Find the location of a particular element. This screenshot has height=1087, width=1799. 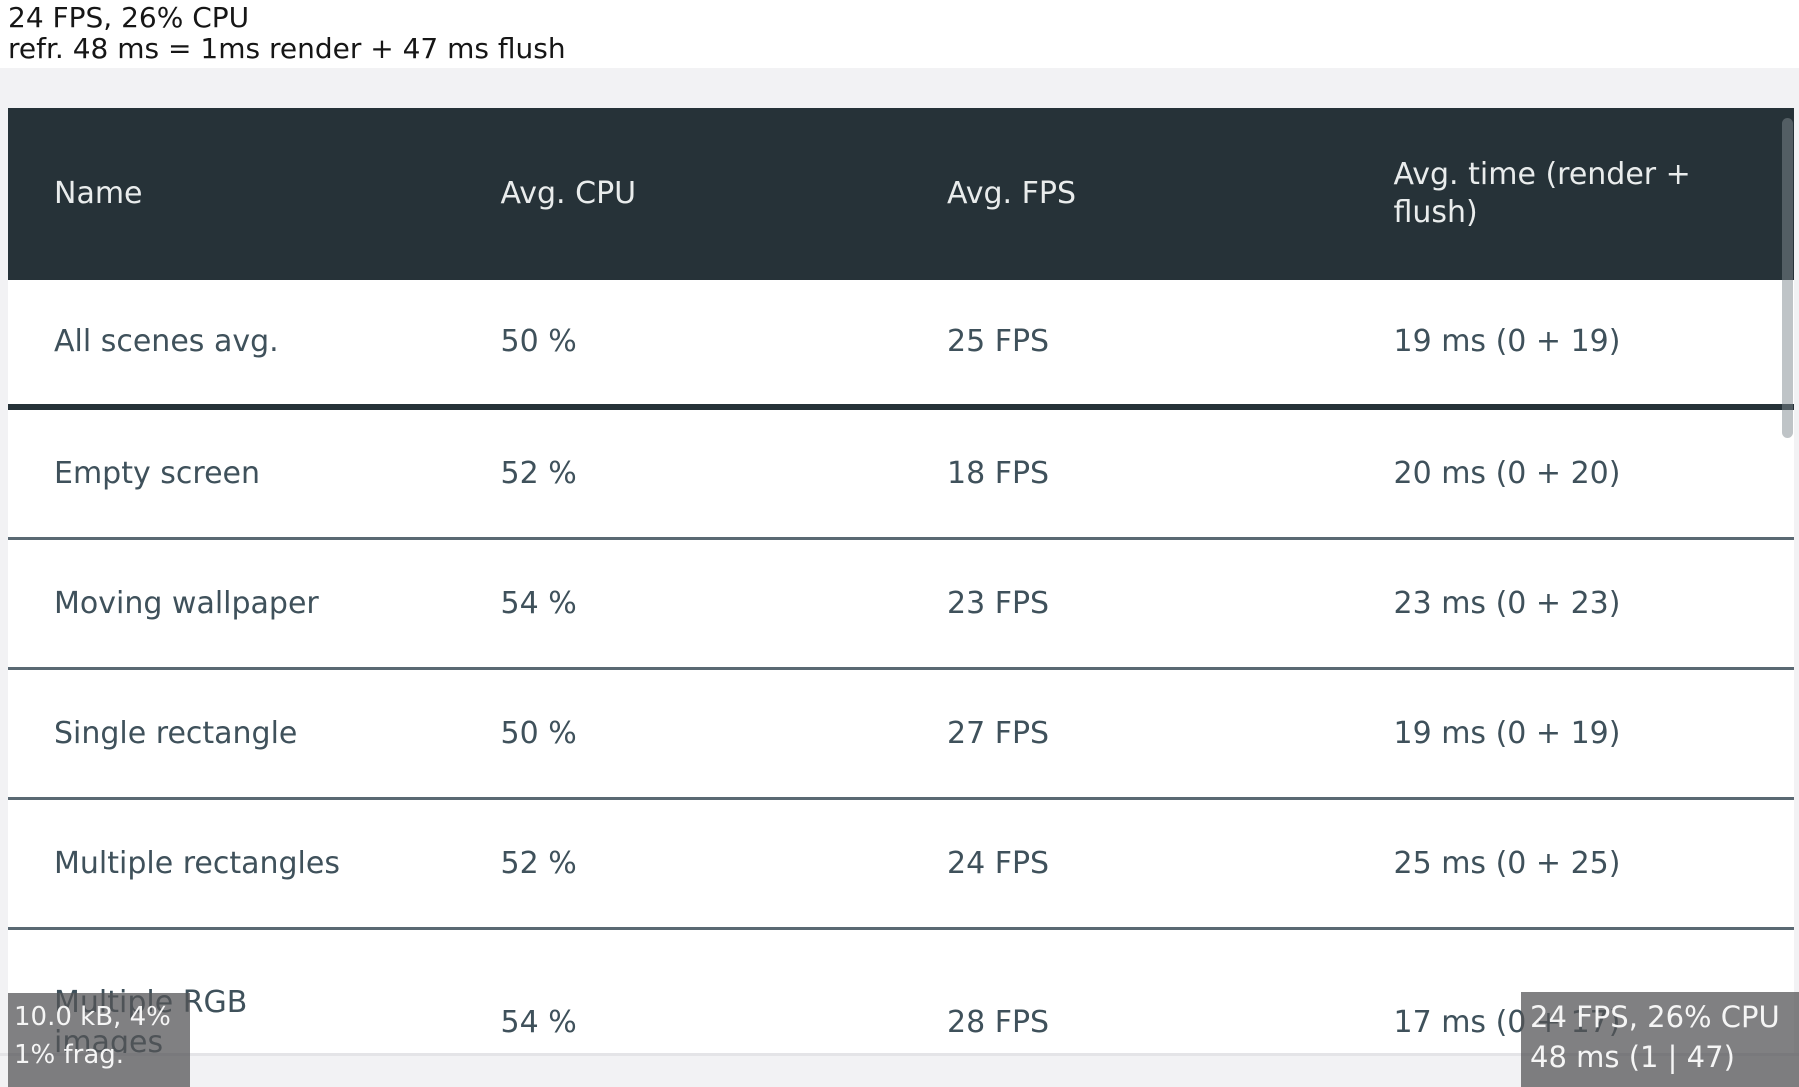

perf-timing-text: 48 ms (1 | 47) is located at coordinates (1632, 1057).